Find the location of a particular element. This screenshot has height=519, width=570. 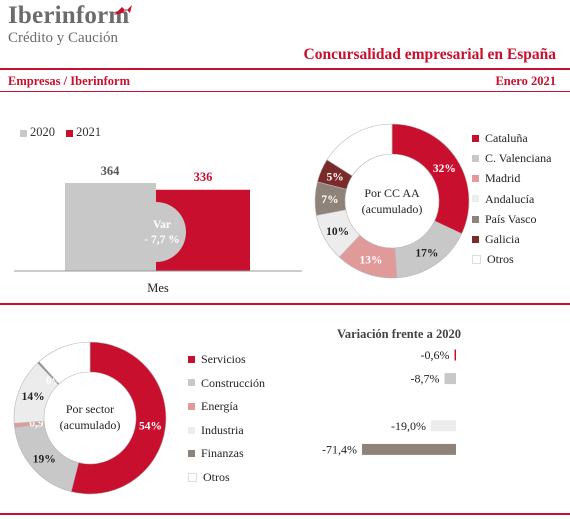

region-slice-otros is located at coordinates (359, 150).